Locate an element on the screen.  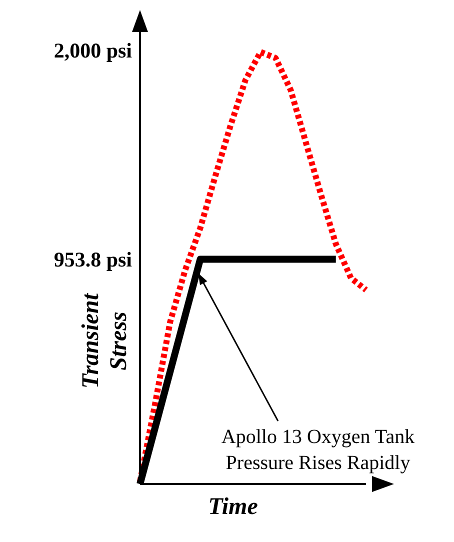
y-tick-label: 953.8 psi is located at coordinates (93, 260).